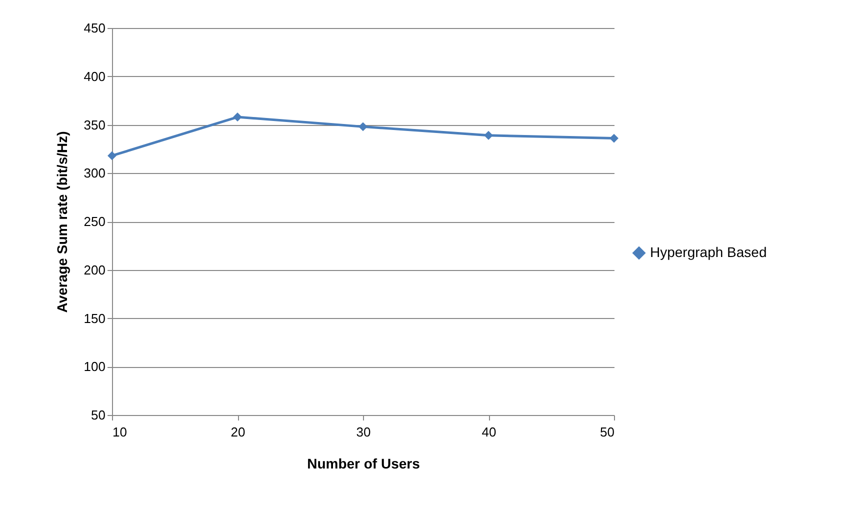 This screenshot has height=506, width=858. Describe the element at coordinates (363, 464) in the screenshot. I see `x-axis-title: Number of Users` at that location.